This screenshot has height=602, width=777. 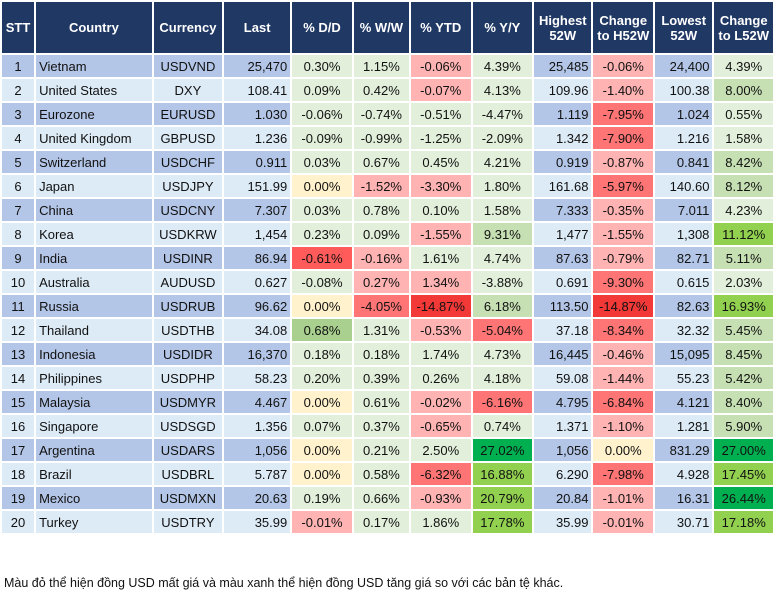 What do you see at coordinates (257, 27) in the screenshot?
I see `column-header-last: Last` at bounding box center [257, 27].